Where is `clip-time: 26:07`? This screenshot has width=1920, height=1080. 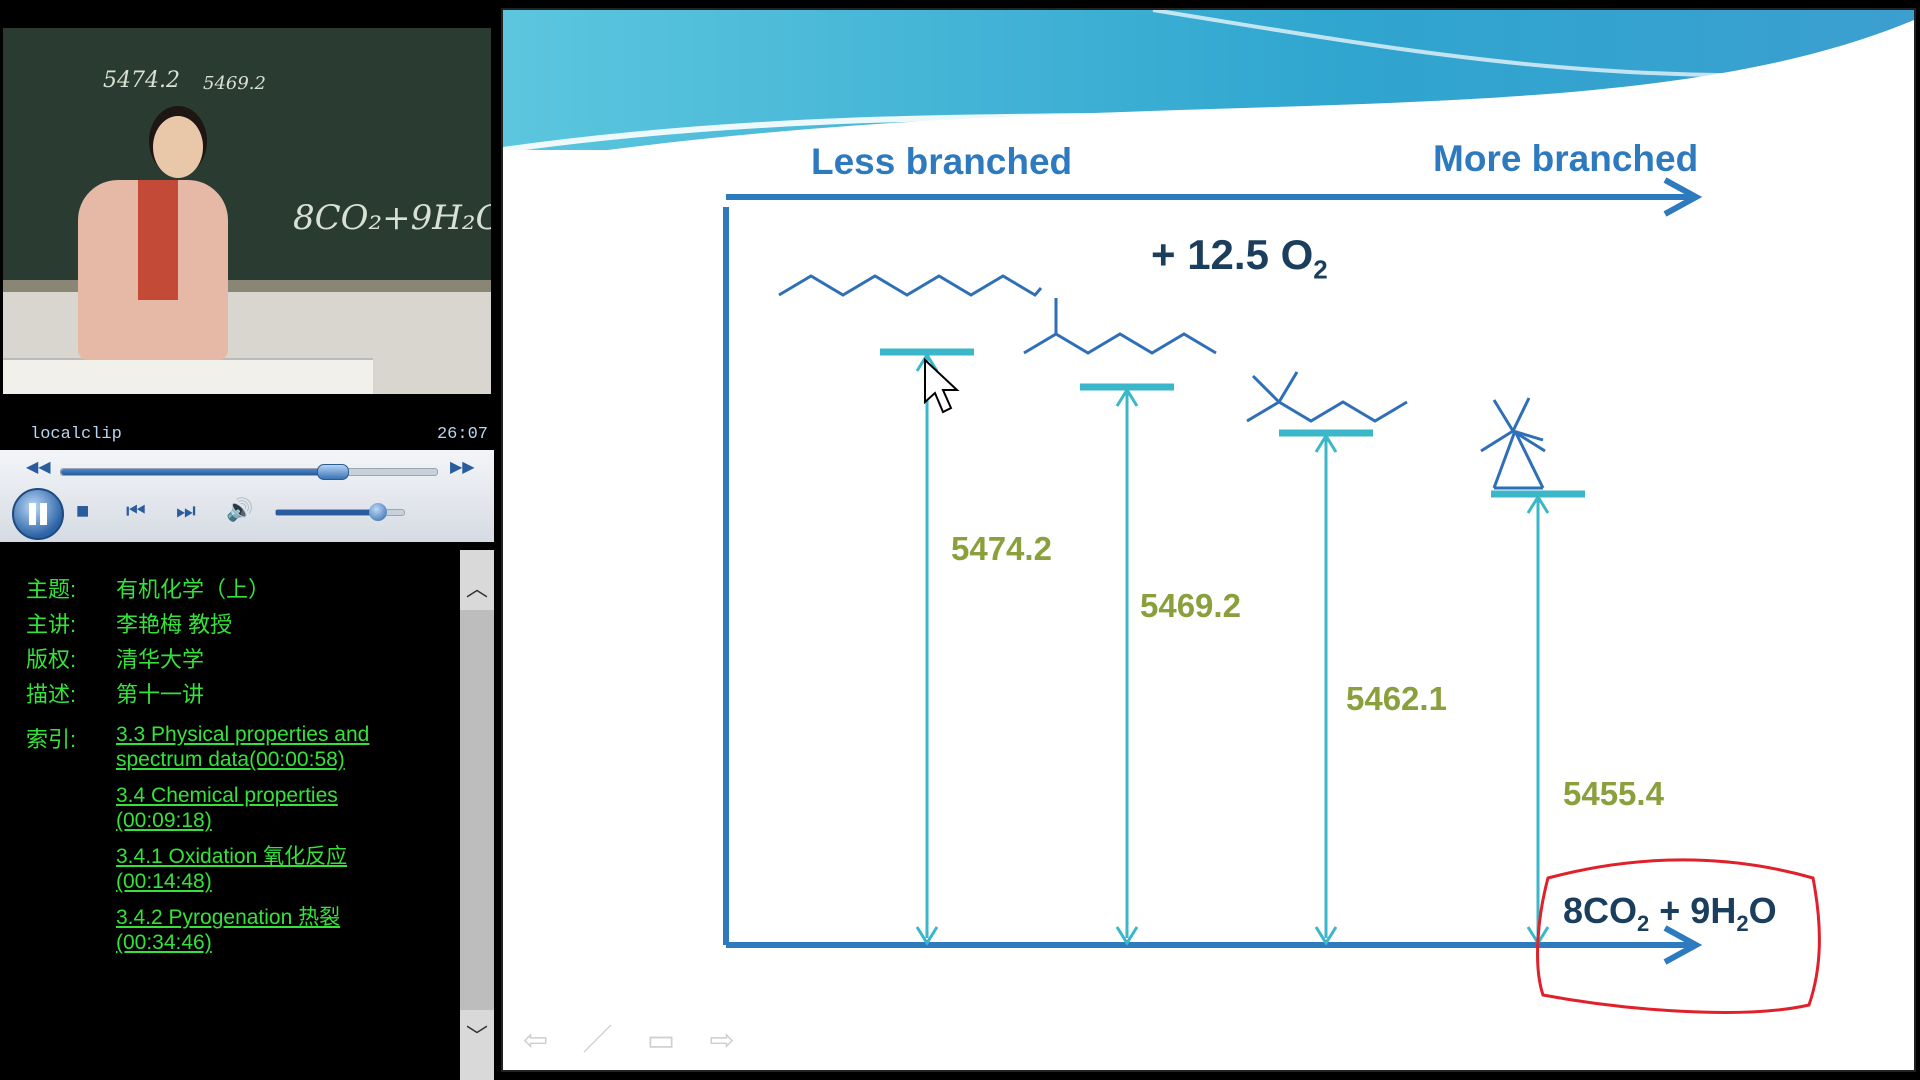 clip-time: 26:07 is located at coordinates (462, 434).